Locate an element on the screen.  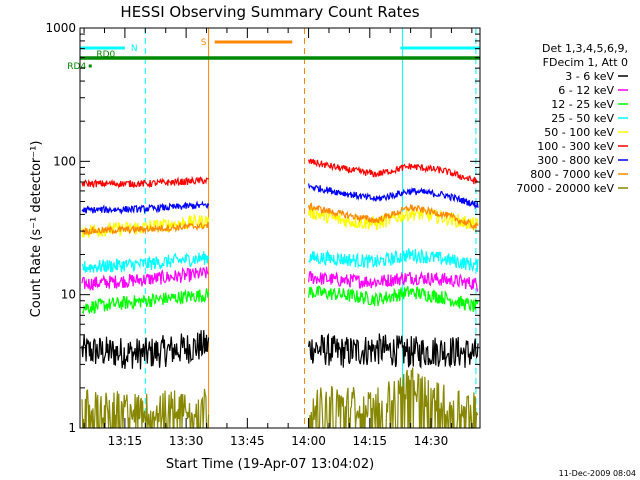
x-tick-label-5: 14:30 is located at coordinates (431, 441).